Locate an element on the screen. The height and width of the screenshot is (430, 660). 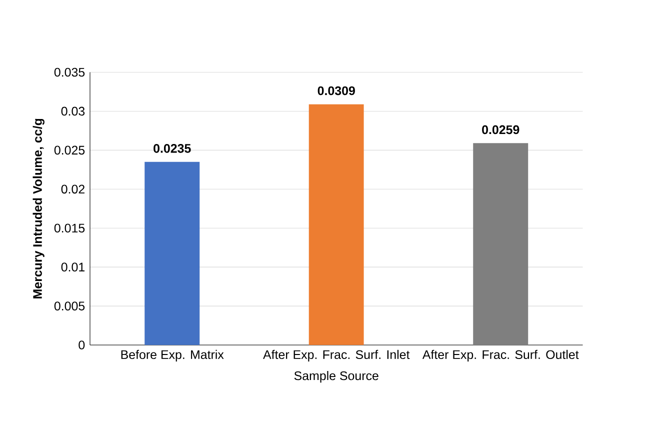
data-label: 0.0309 is located at coordinates (336, 91).